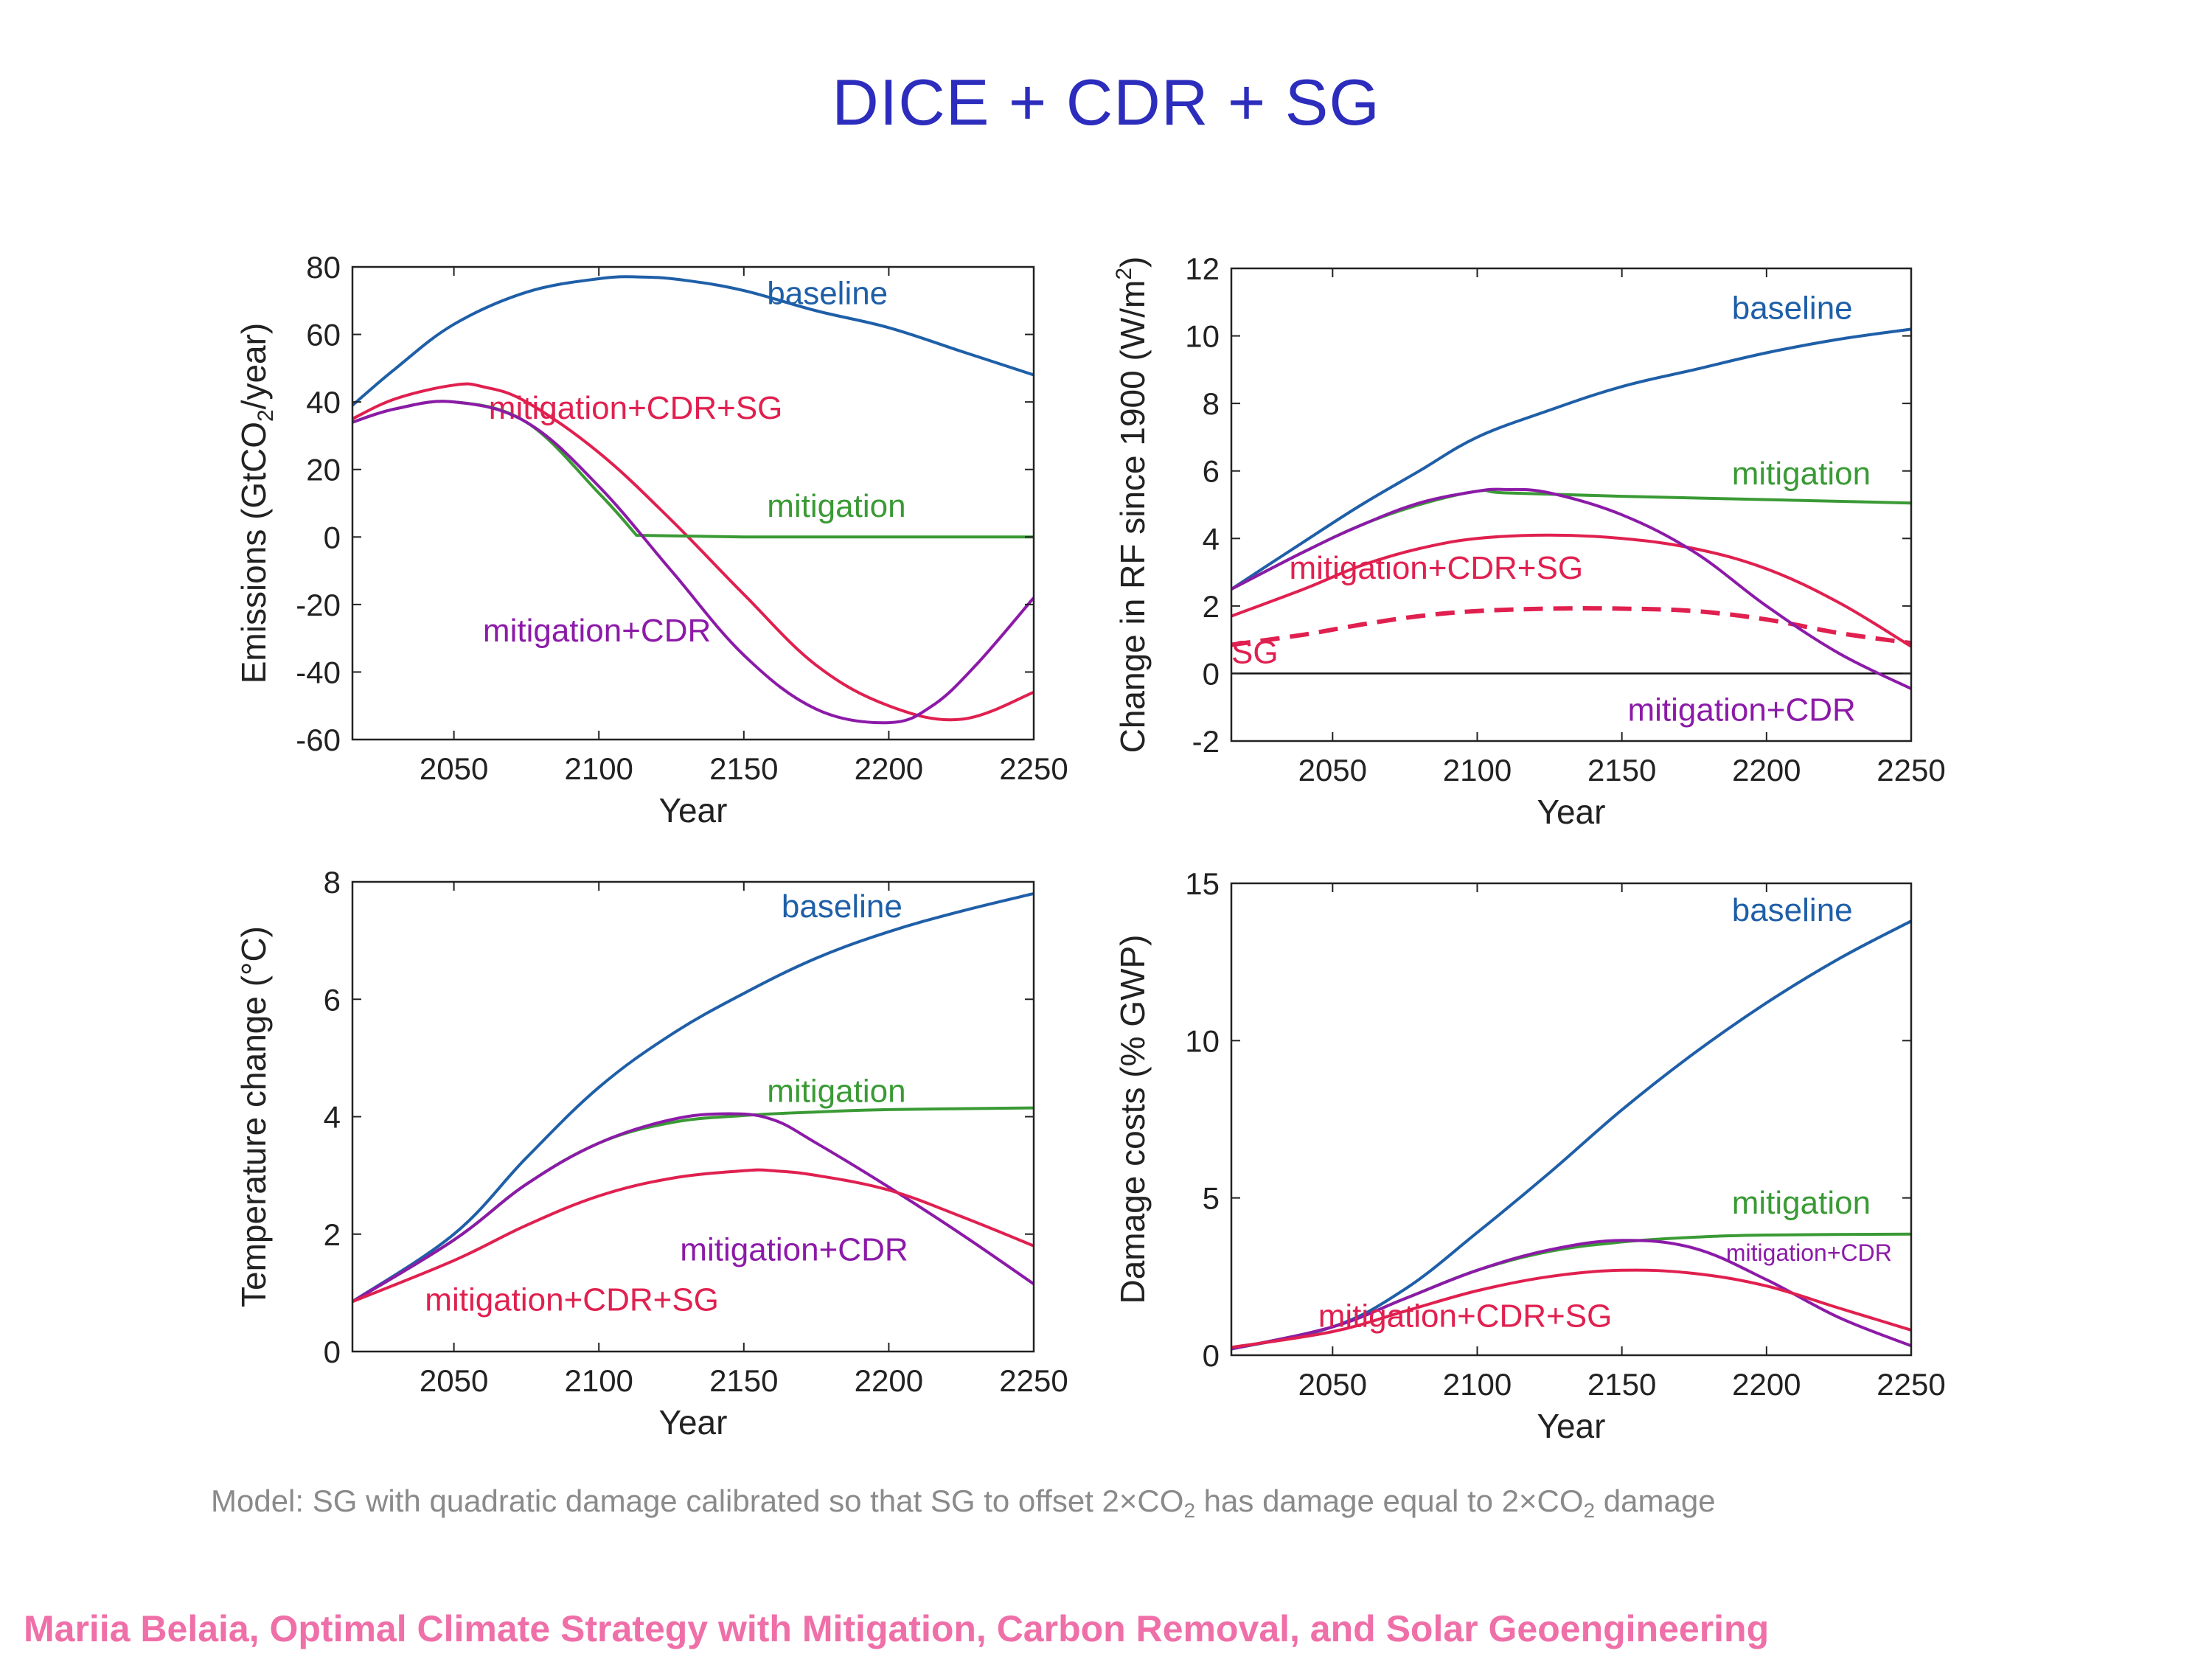 The image size is (2212, 1659). What do you see at coordinates (1211, 1198) in the screenshot?
I see `y-tick-label: 5` at bounding box center [1211, 1198].